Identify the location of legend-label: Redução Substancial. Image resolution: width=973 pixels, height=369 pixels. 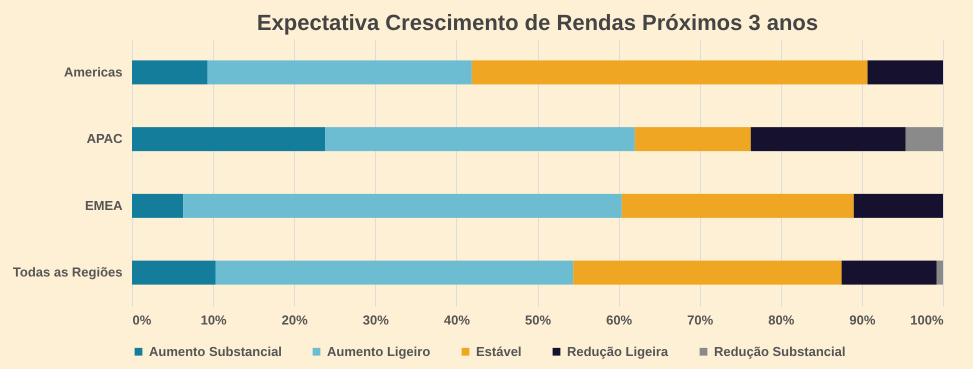
(780, 351).